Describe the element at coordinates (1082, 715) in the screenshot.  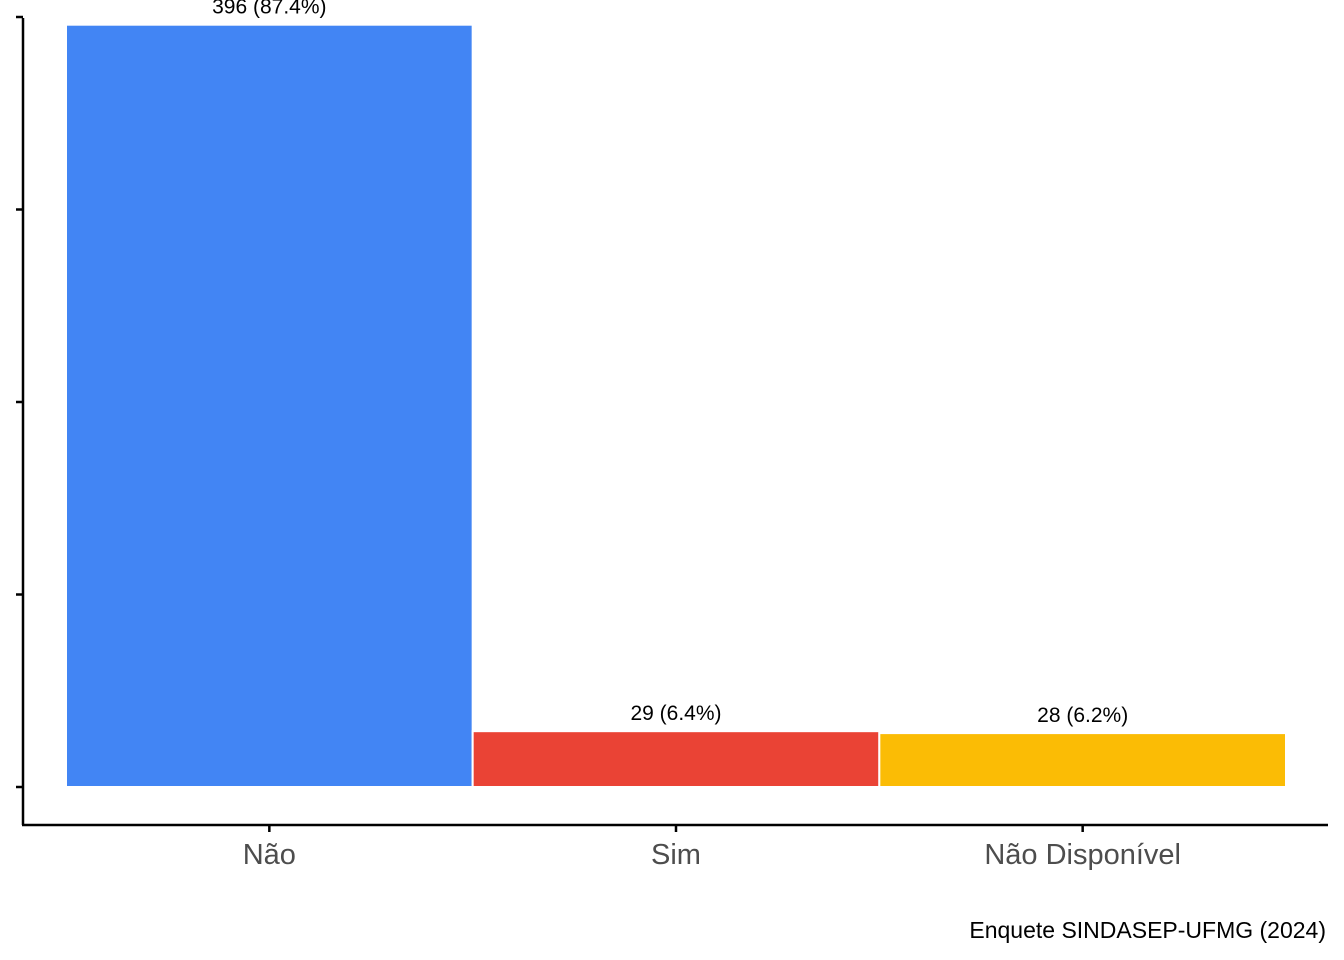
I see `data-label-2: 28 (6.2%)` at that location.